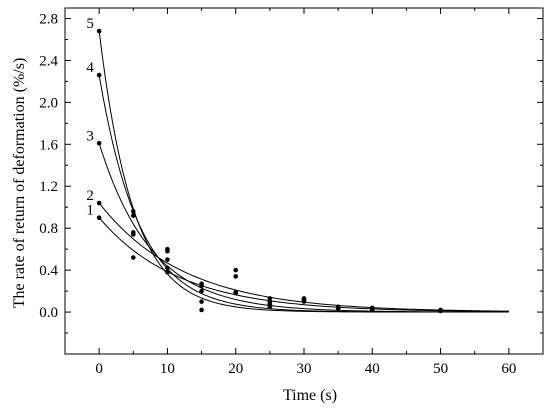 The width and height of the screenshot is (550, 414). What do you see at coordinates (310, 395) in the screenshot?
I see `x-axis-title: Time (s)` at bounding box center [310, 395].